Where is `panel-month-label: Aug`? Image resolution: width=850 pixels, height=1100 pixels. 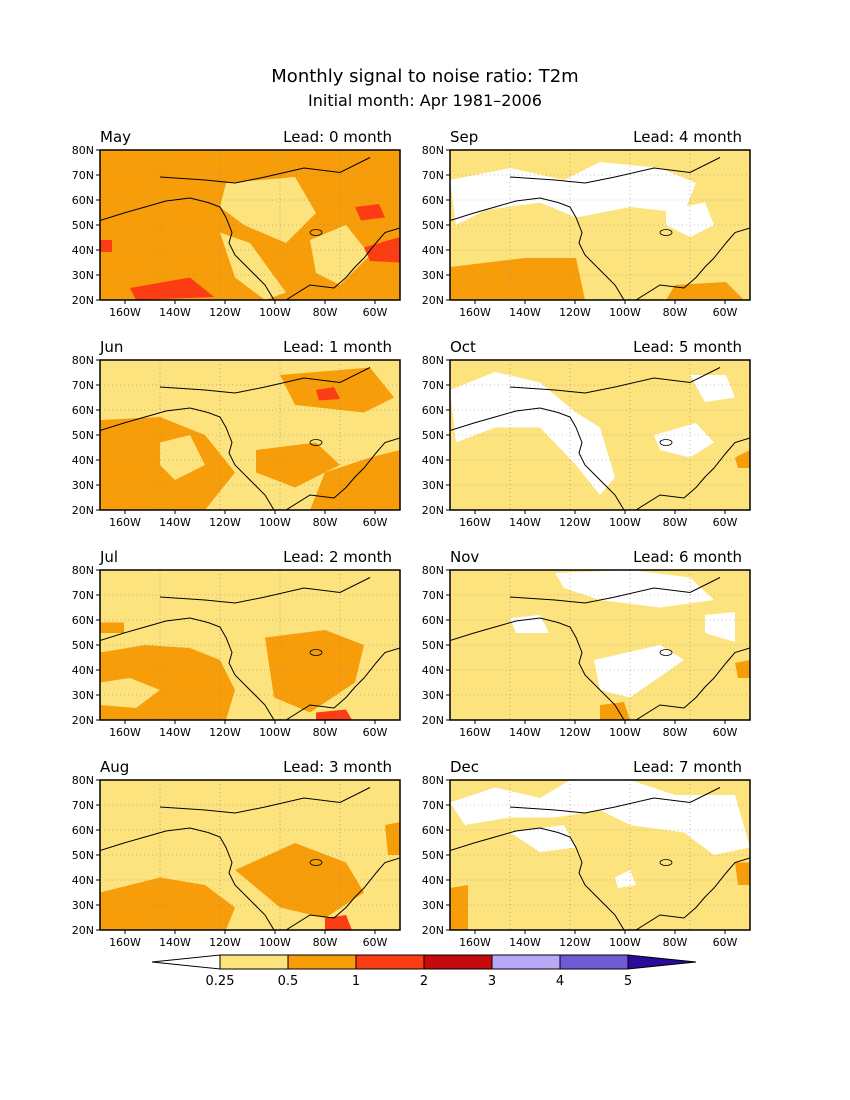 panel-month-label: Aug is located at coordinates (114, 767).